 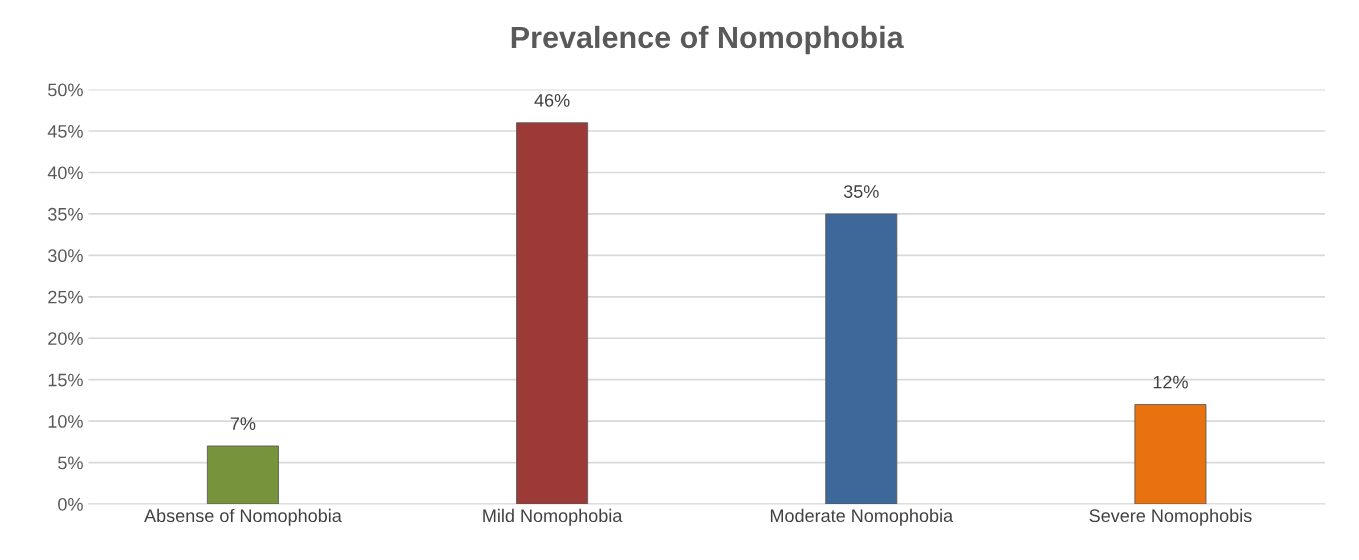 I want to click on x-tick-label: Moderate Nomophobia, so click(x=862, y=517).